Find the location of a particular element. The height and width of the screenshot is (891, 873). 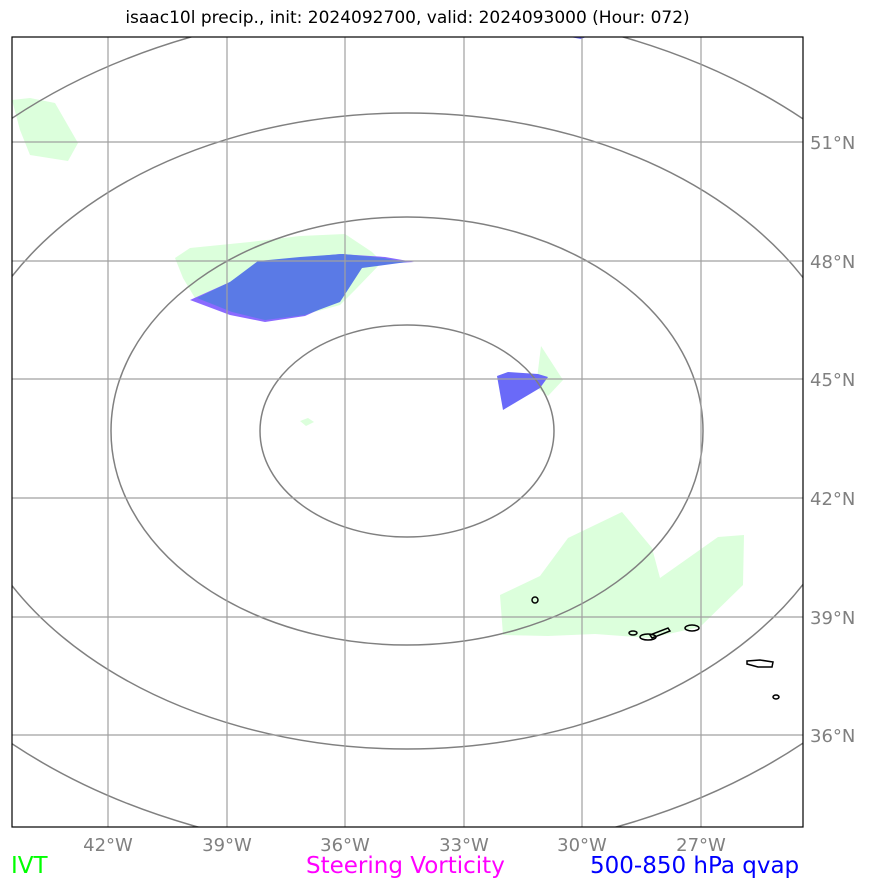

coastlines is located at coordinates (655, 648).